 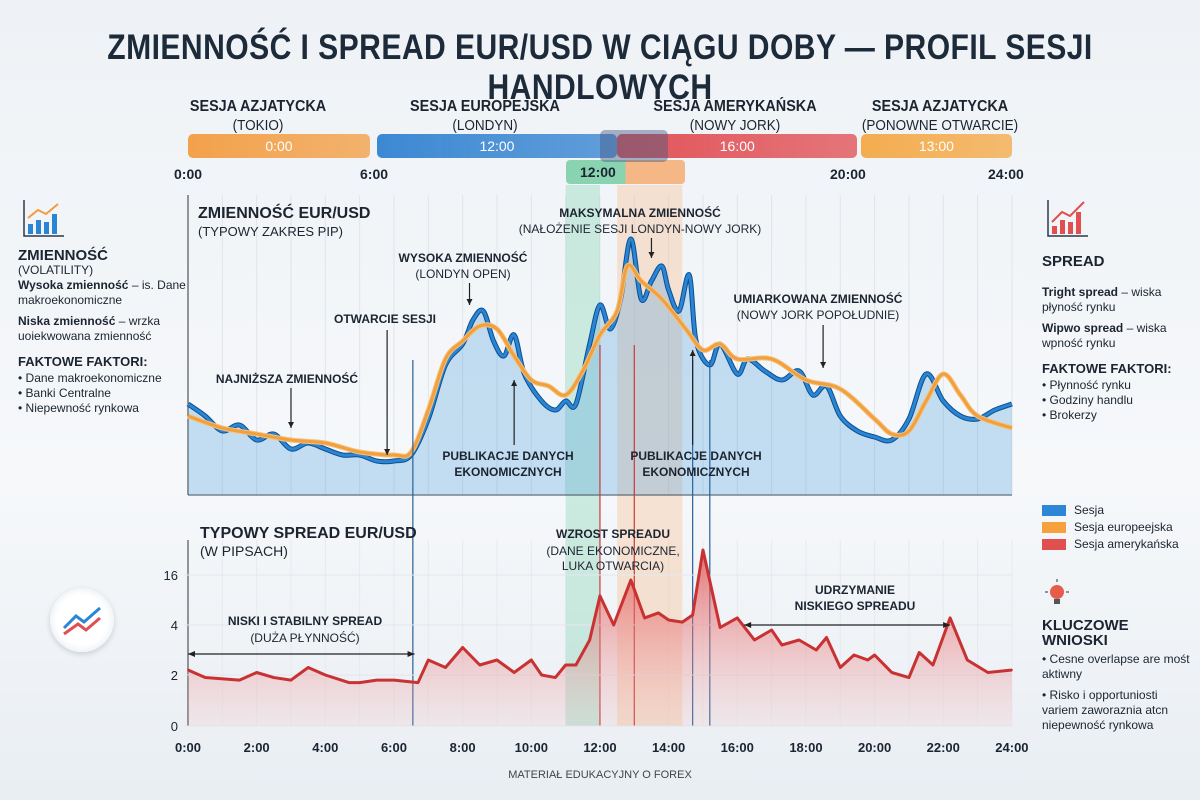 What do you see at coordinates (174, 726) in the screenshot?
I see `y-tick-label: 0` at bounding box center [174, 726].